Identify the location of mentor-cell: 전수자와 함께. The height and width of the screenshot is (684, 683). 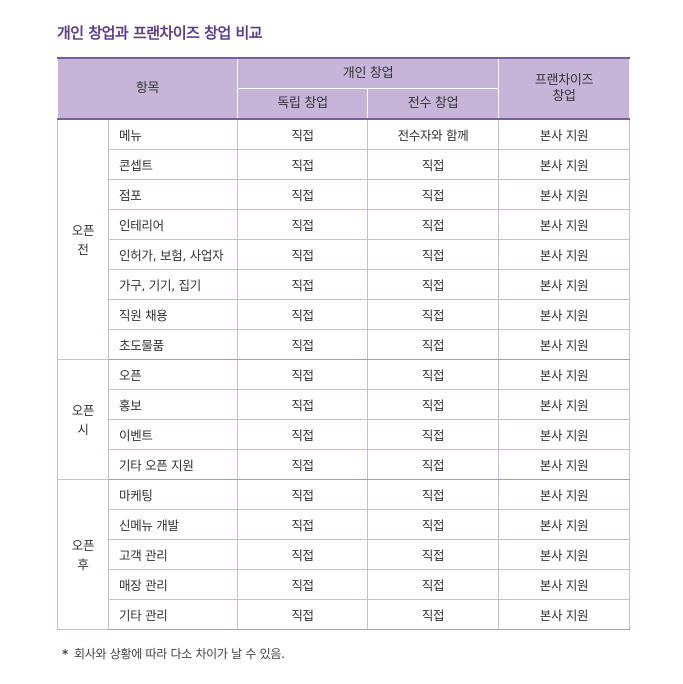
(433, 134).